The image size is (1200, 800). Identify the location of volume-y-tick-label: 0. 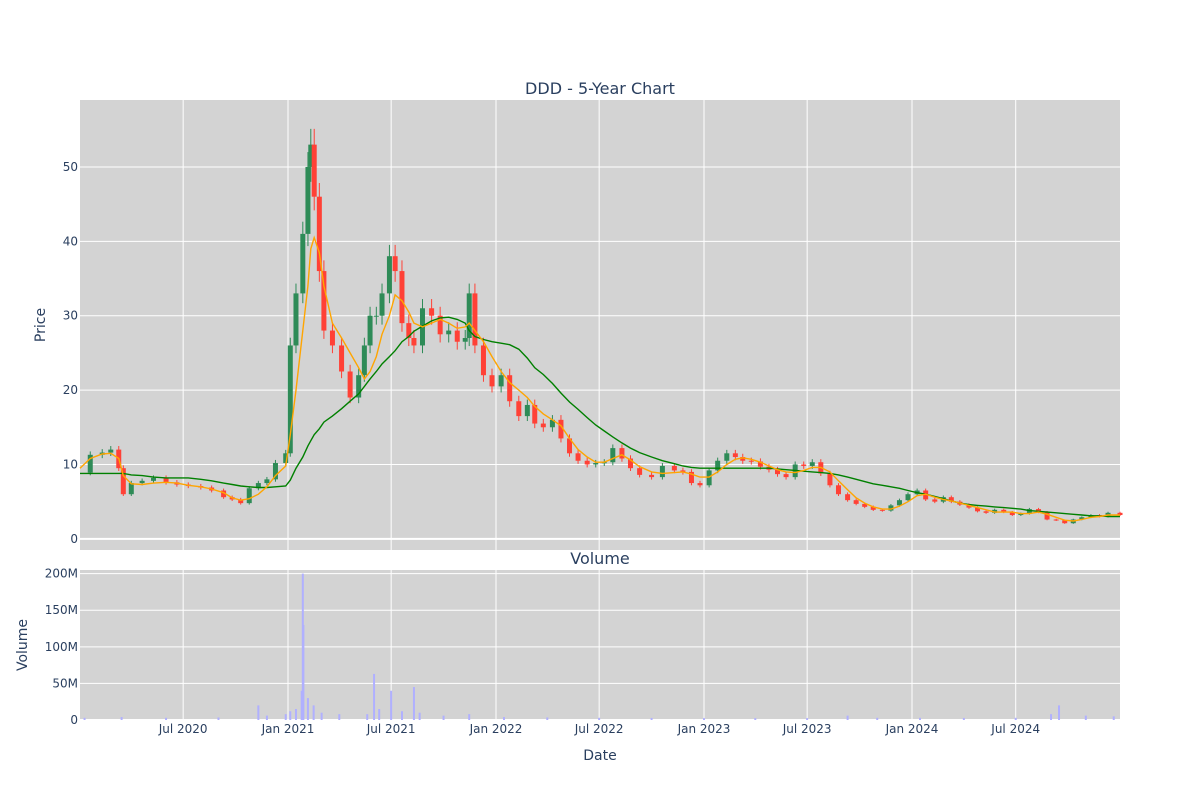
(74, 720).